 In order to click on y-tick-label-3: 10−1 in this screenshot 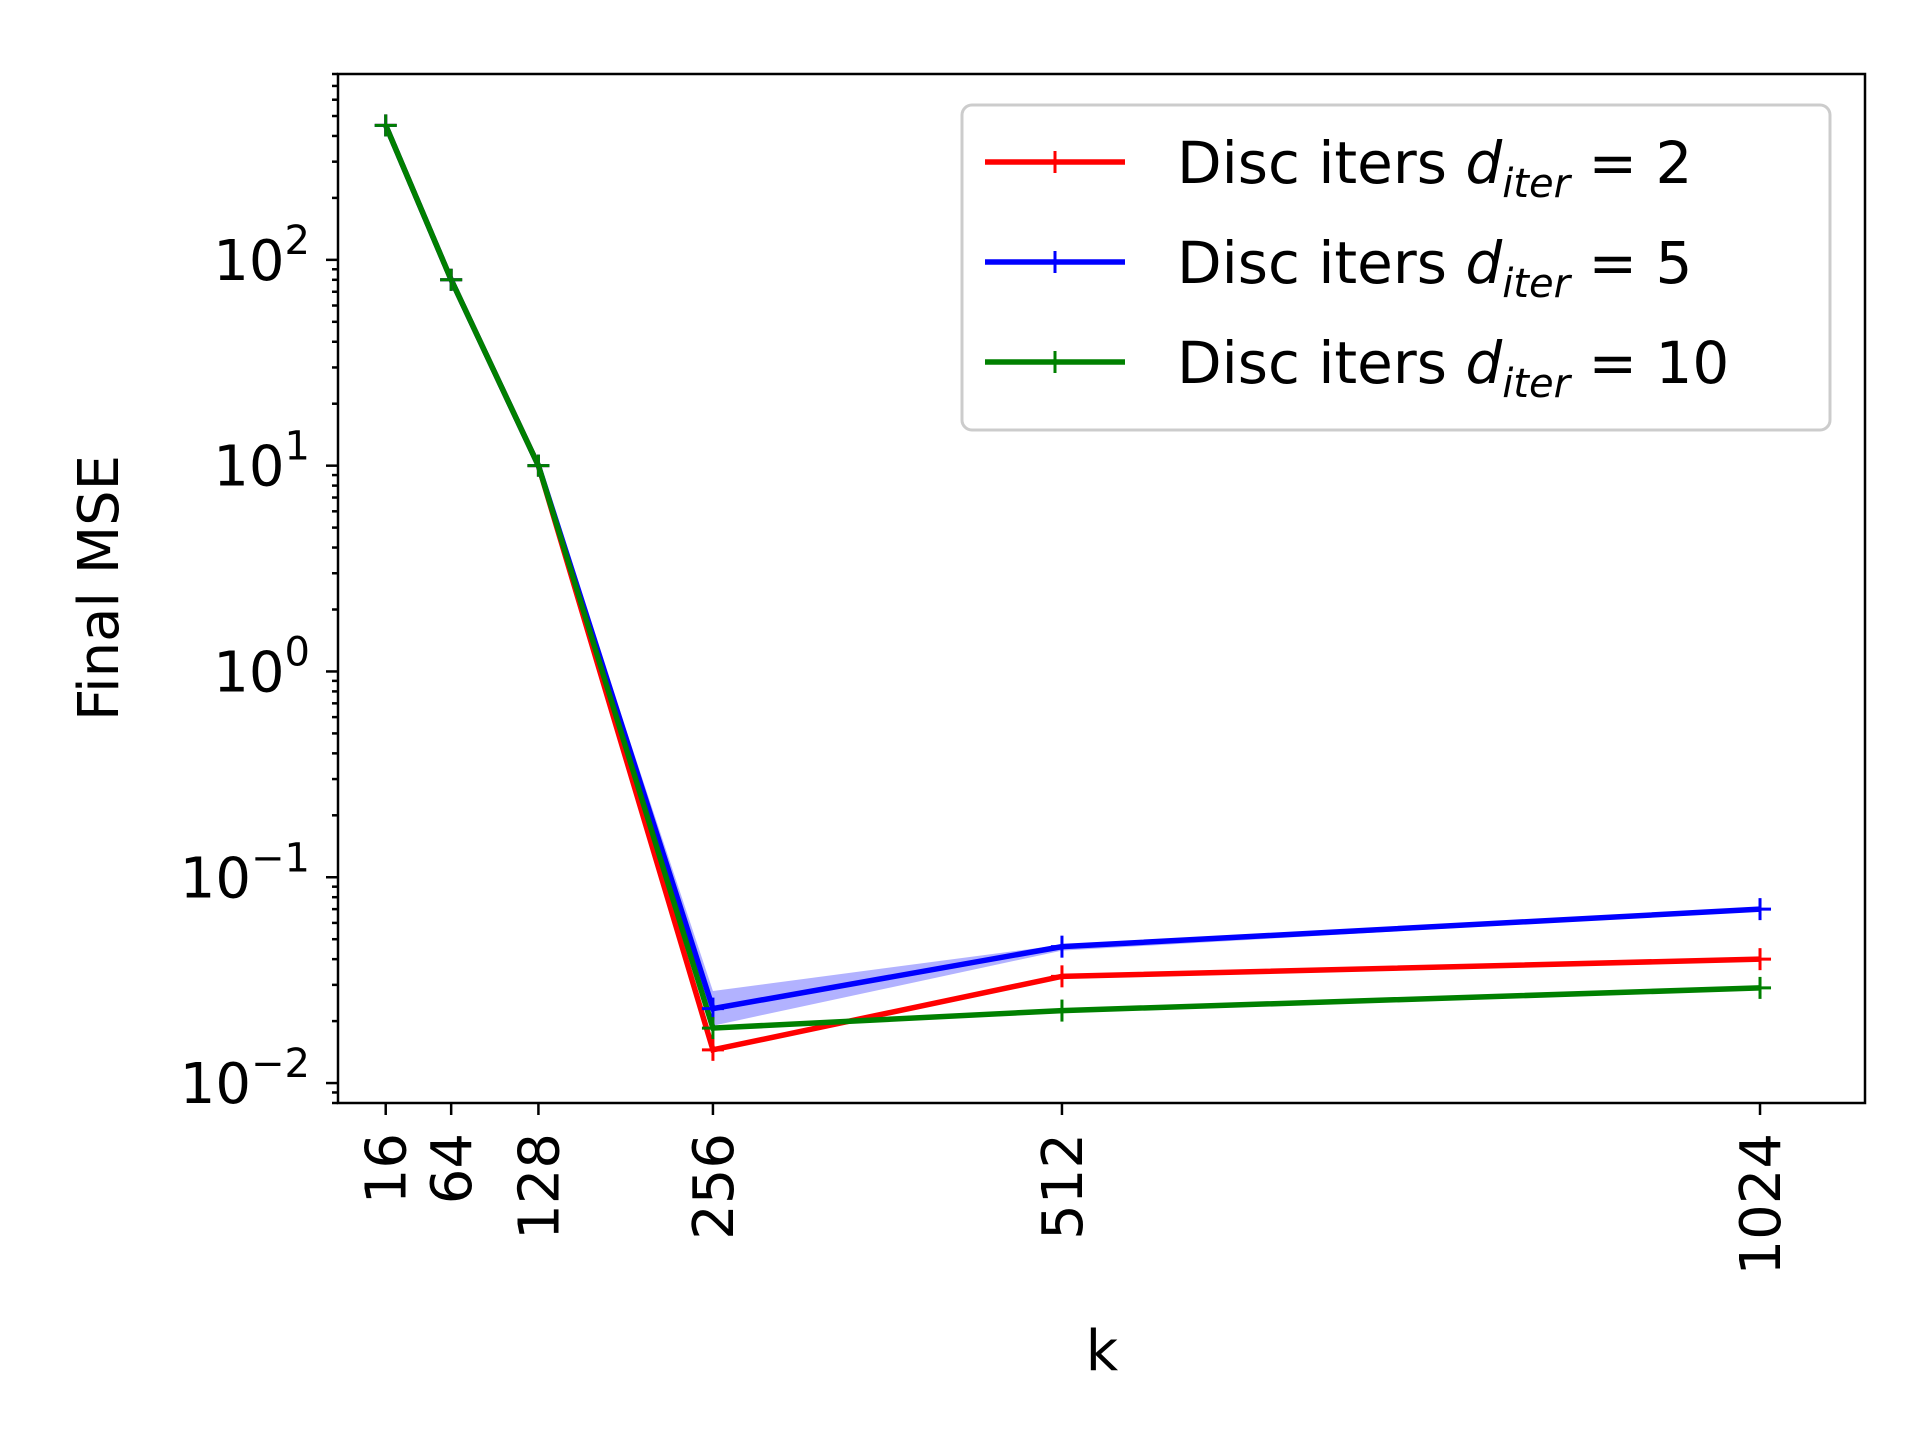, I will do `click(245, 873)`.